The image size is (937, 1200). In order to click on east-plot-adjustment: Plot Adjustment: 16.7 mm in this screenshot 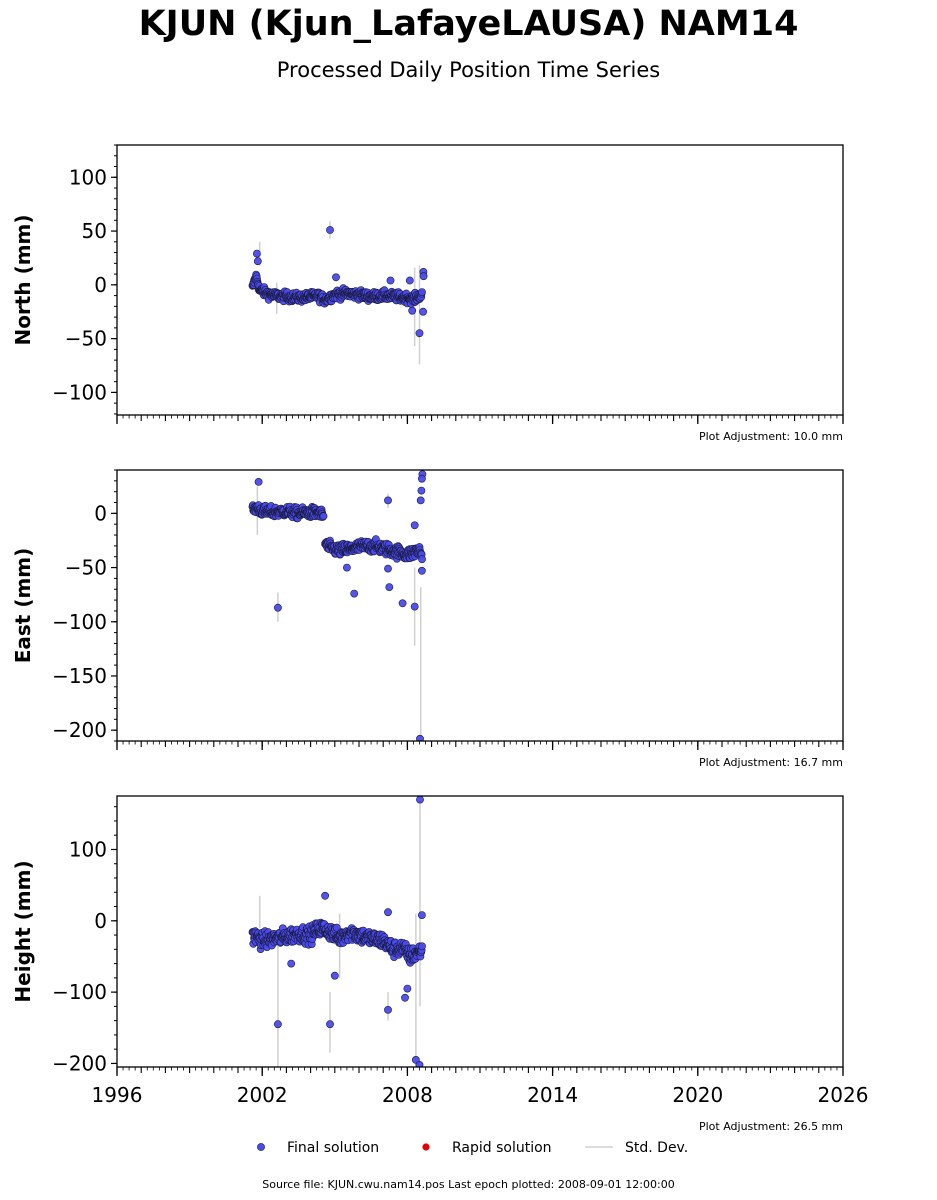, I will do `click(771, 762)`.